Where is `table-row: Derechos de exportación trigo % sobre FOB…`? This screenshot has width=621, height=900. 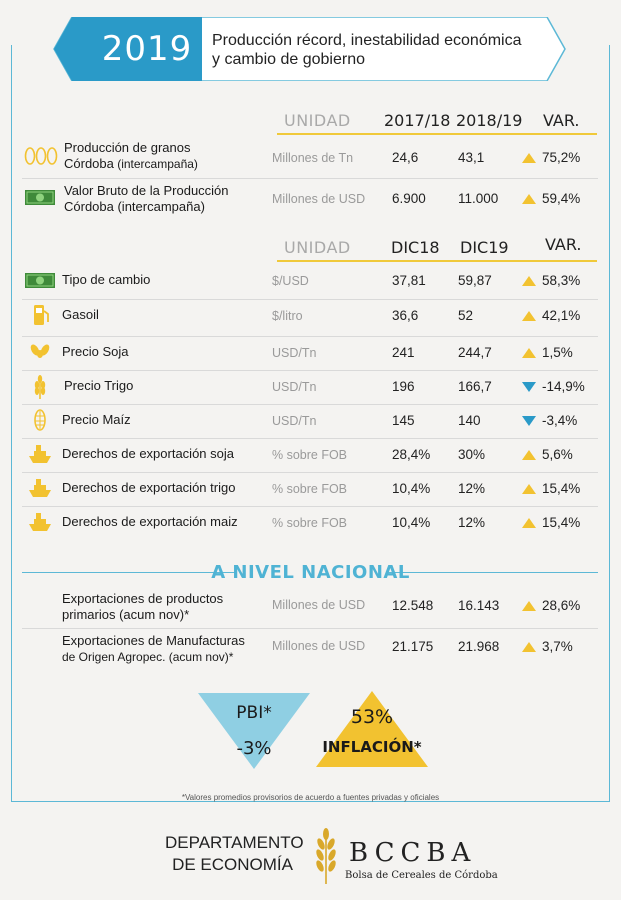
table-row: Derechos de exportación trigo % sobre FOB… is located at coordinates (310, 491).